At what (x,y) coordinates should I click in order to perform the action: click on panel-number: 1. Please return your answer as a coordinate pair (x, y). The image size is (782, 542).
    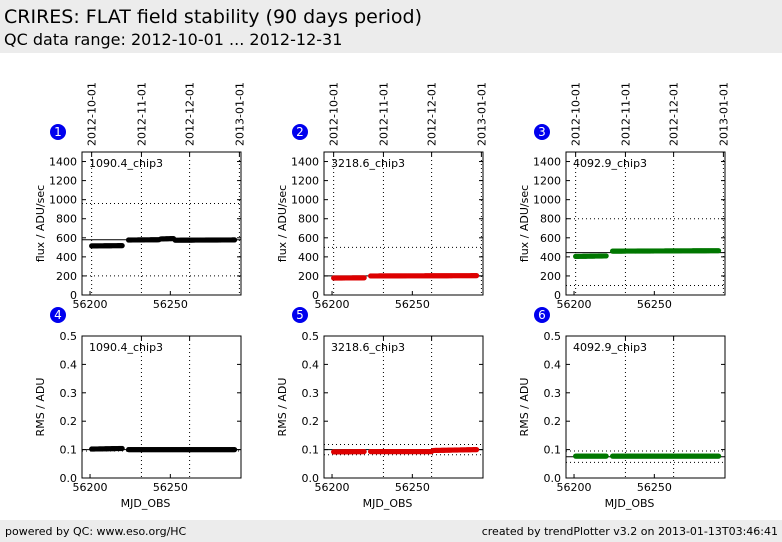
    Looking at the image, I should click on (58, 132).